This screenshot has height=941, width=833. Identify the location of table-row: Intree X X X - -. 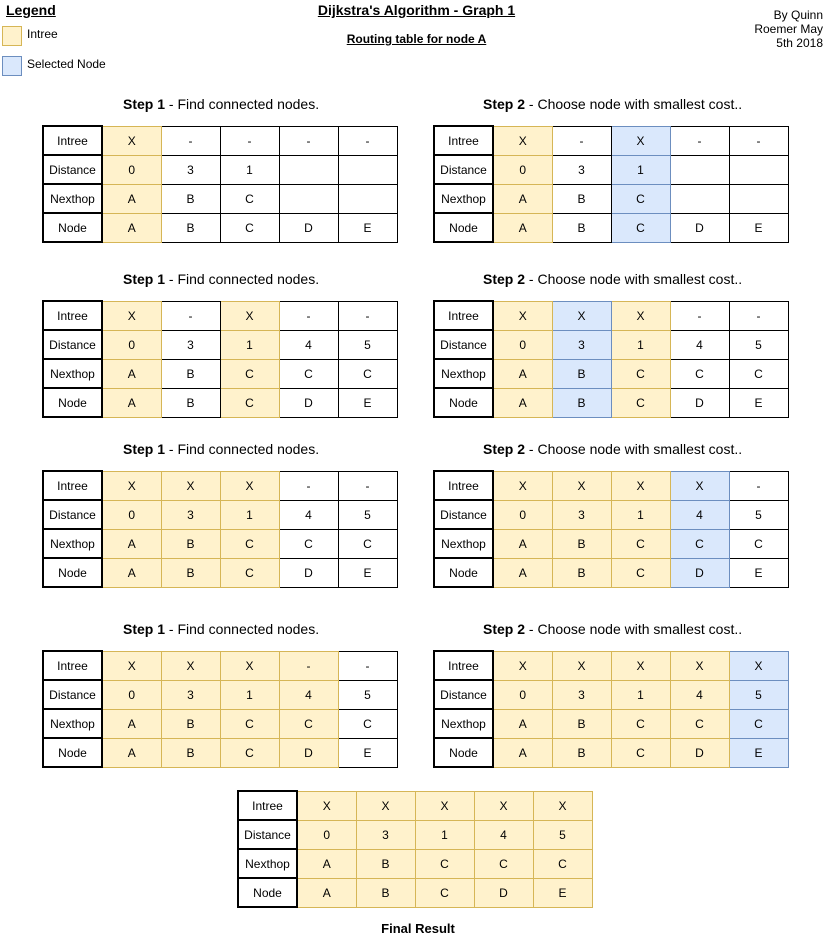
(220, 665).